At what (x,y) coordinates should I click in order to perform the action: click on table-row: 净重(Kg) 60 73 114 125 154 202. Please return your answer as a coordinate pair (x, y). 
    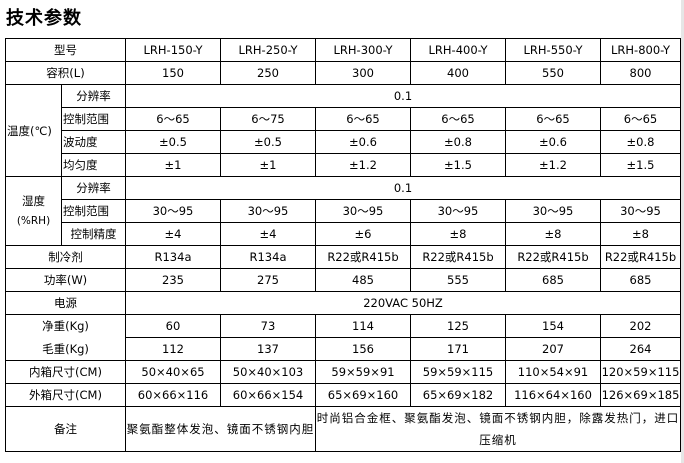
    Looking at the image, I should click on (343, 326).